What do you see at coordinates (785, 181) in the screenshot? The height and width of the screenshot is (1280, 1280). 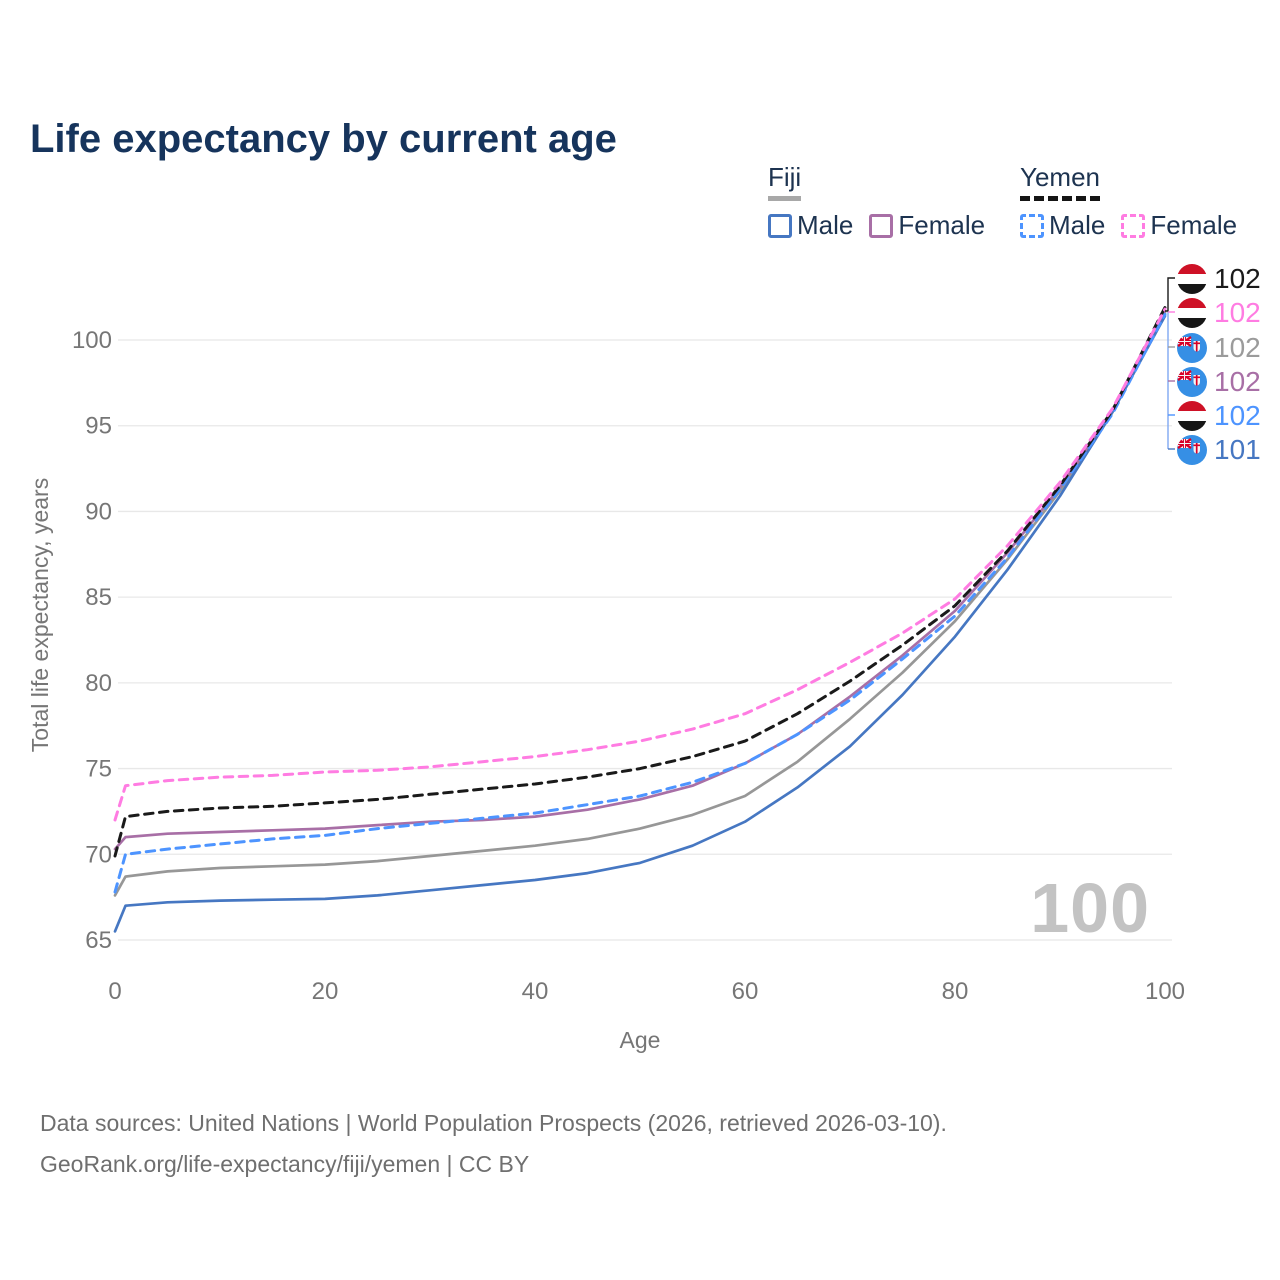 I see `legend-title-fiji: Fiji` at bounding box center [785, 181].